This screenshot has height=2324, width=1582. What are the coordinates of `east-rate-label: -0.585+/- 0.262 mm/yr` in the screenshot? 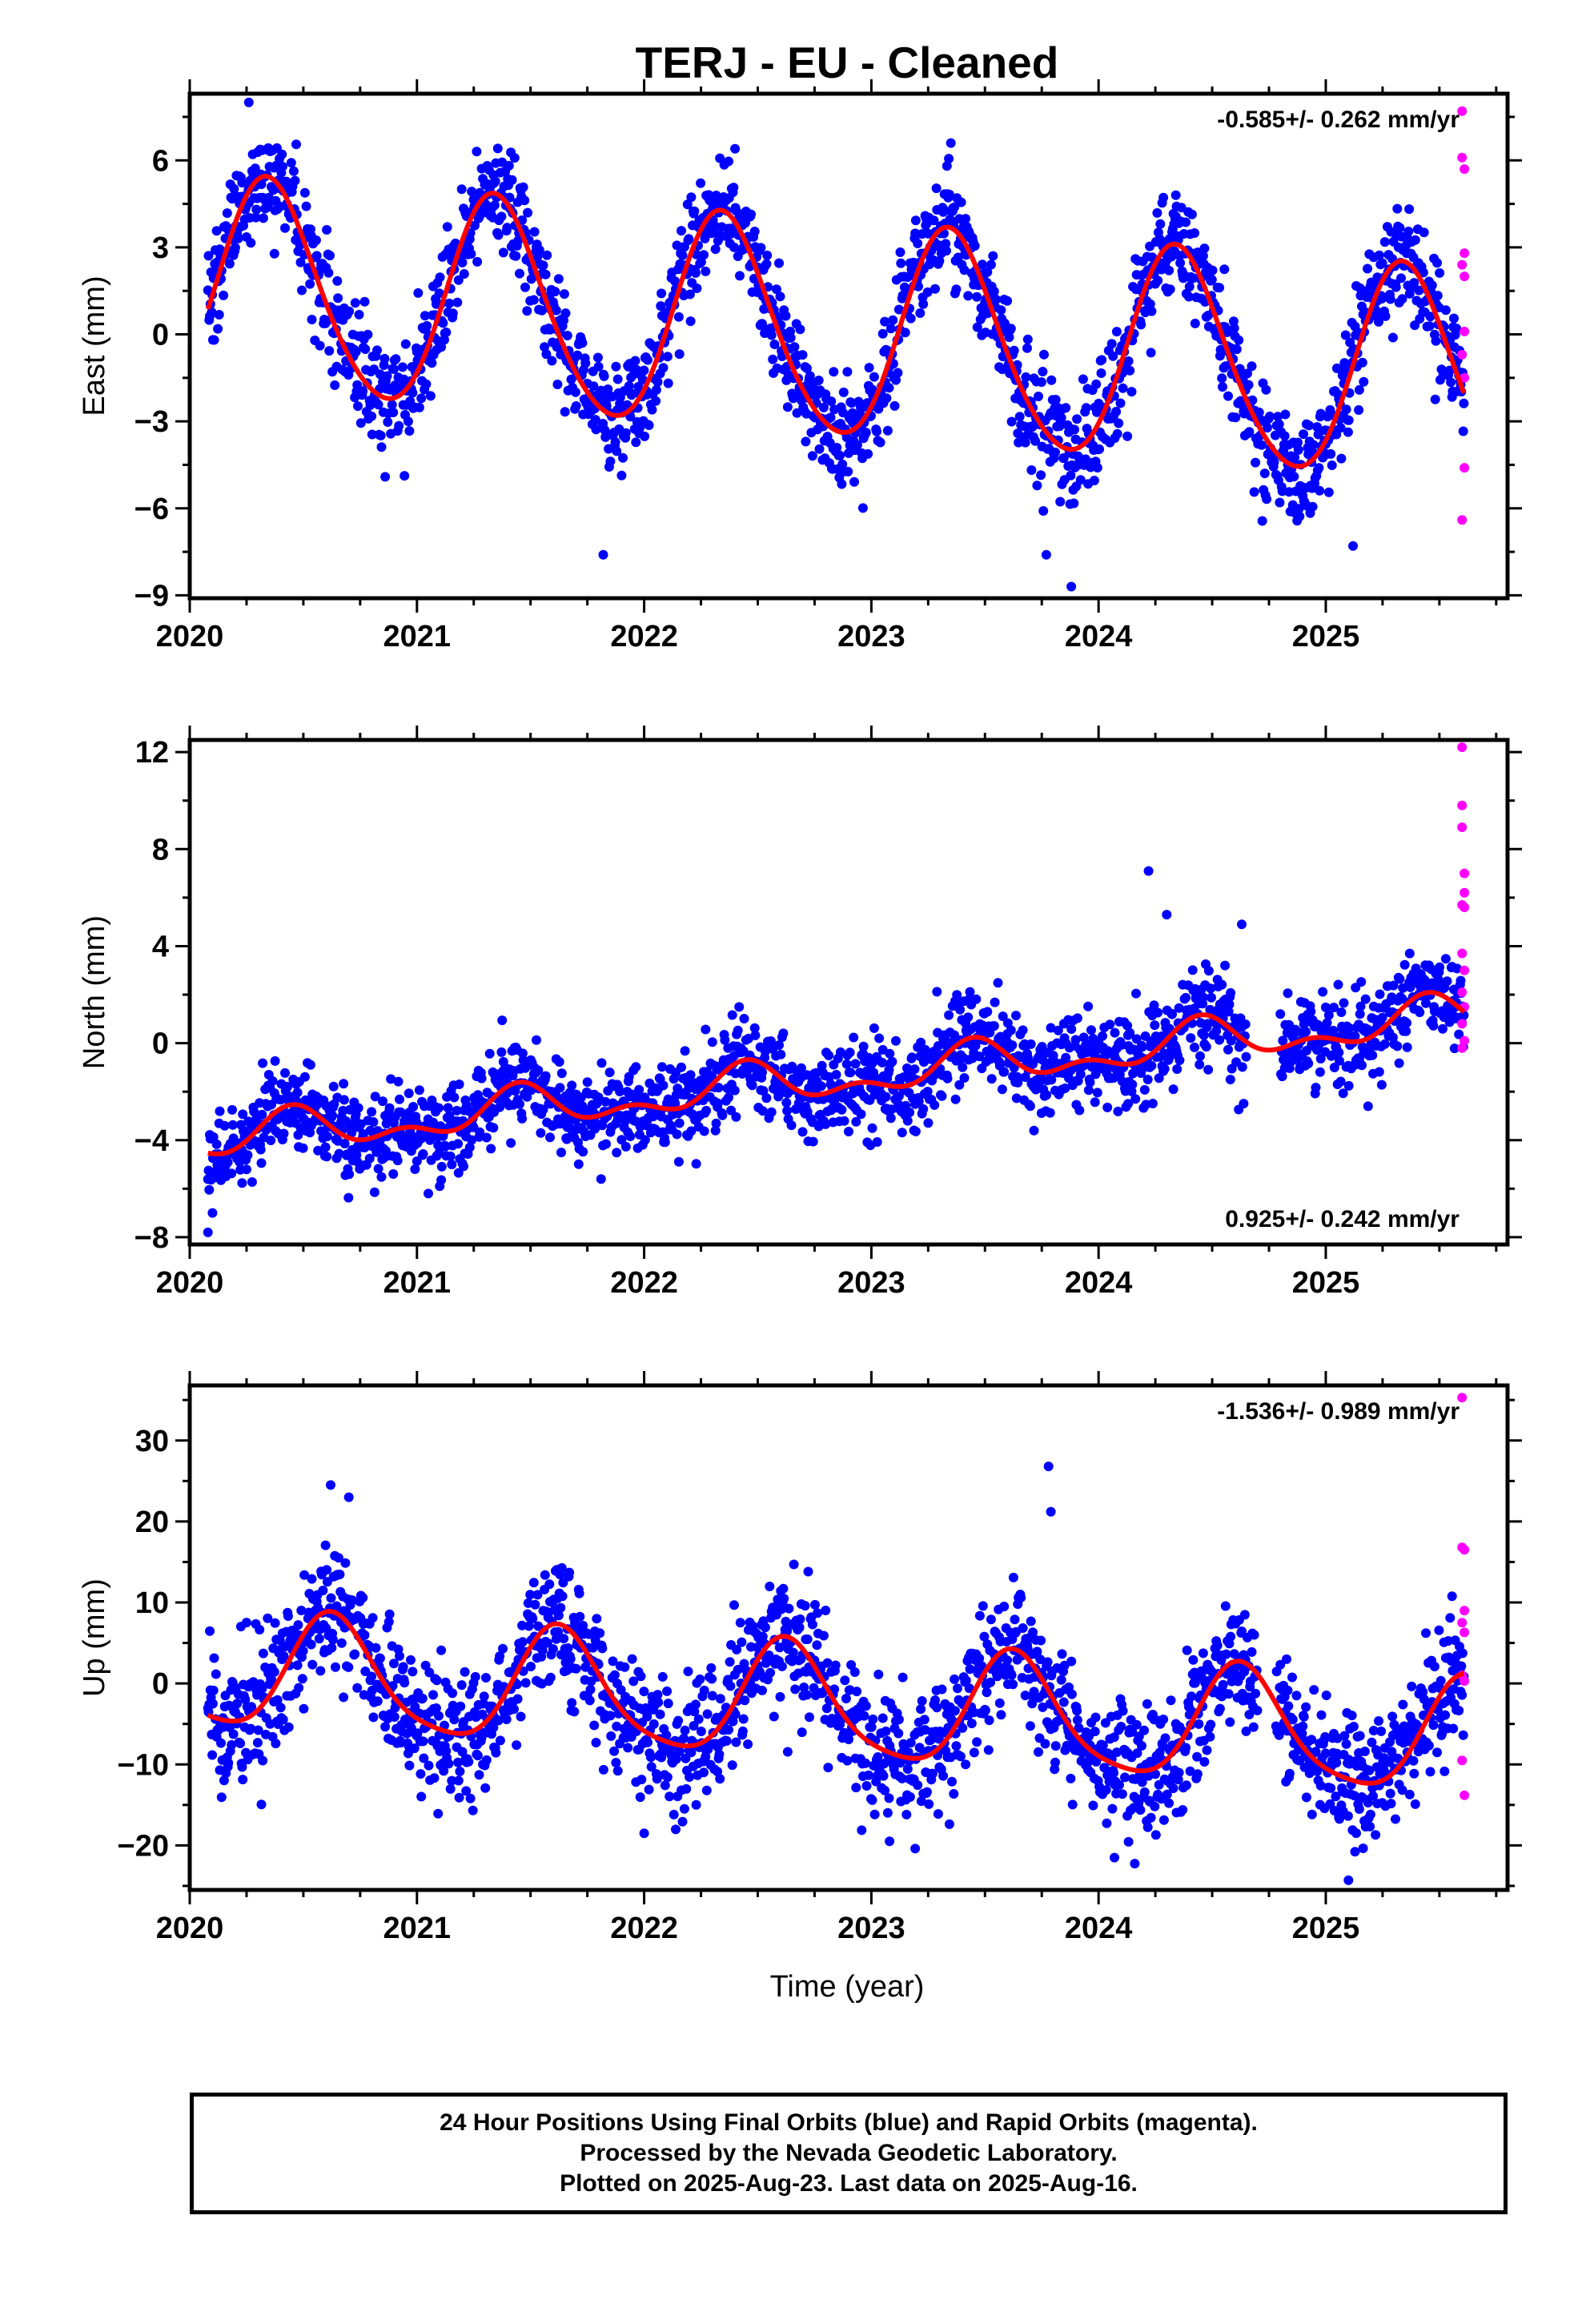 It's located at (1338, 120).